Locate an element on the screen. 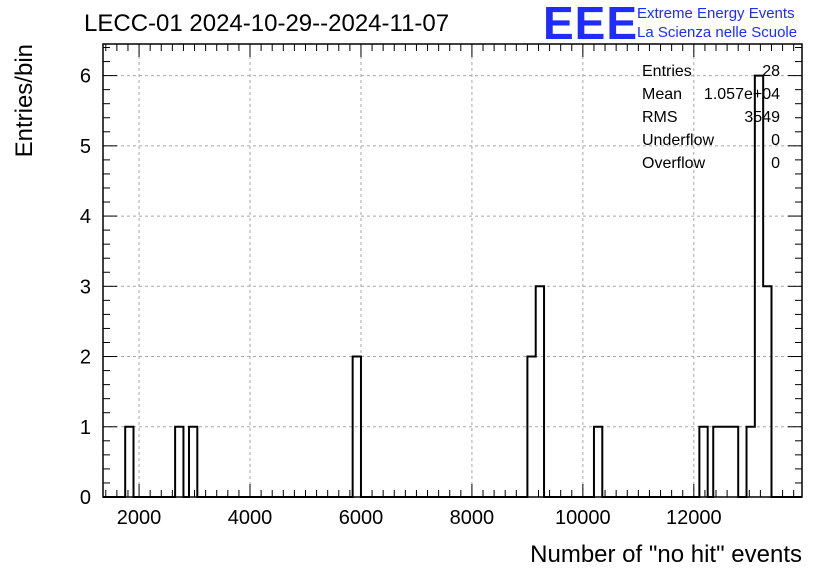 The height and width of the screenshot is (572, 836). x-tick-label: 2000 is located at coordinates (139, 518).